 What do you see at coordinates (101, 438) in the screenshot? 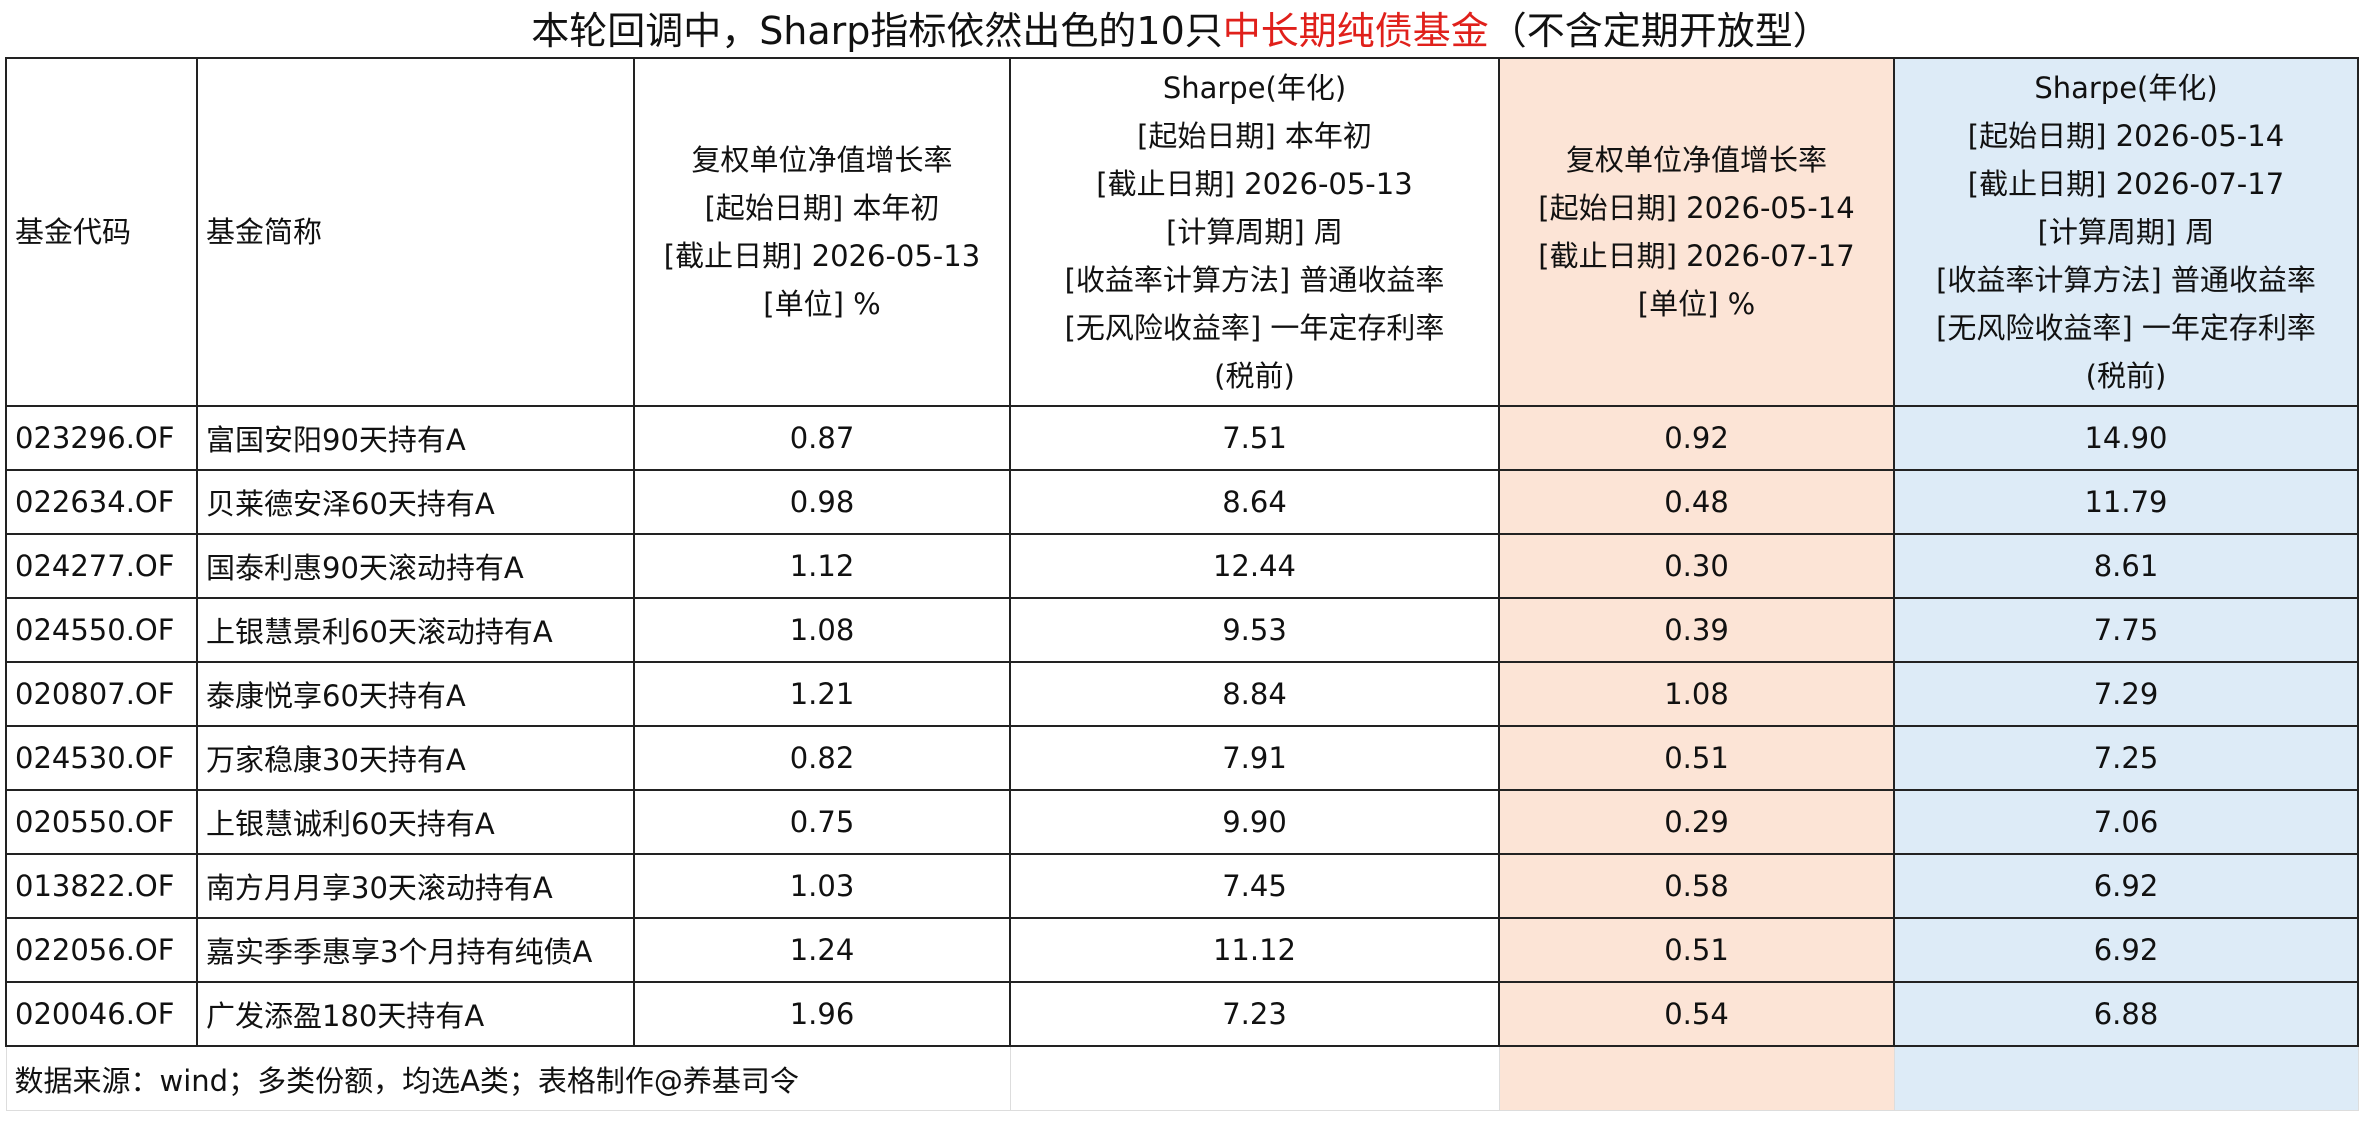
I see `cell: 023296.OF` at bounding box center [101, 438].